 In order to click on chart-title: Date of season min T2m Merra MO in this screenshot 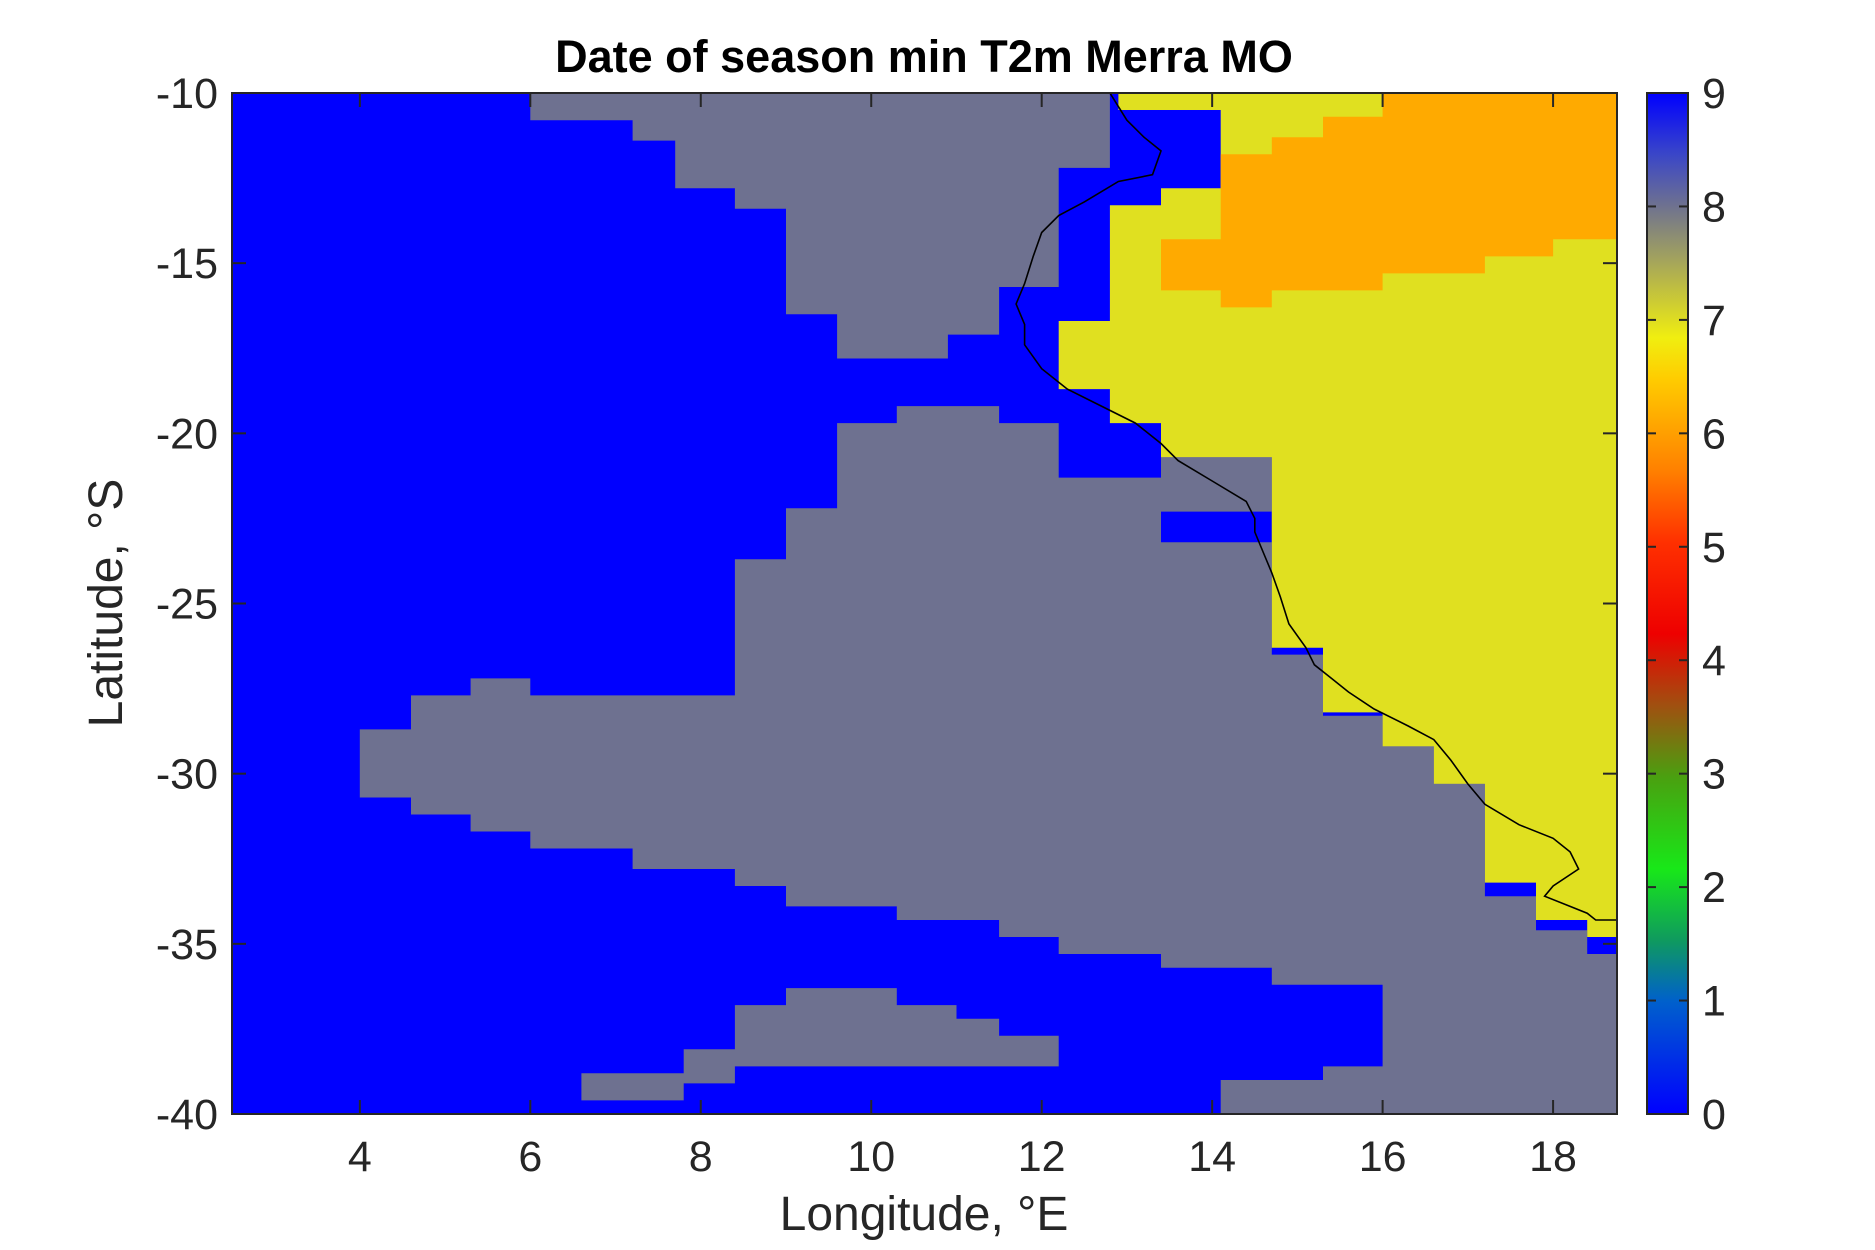, I will do `click(924, 56)`.